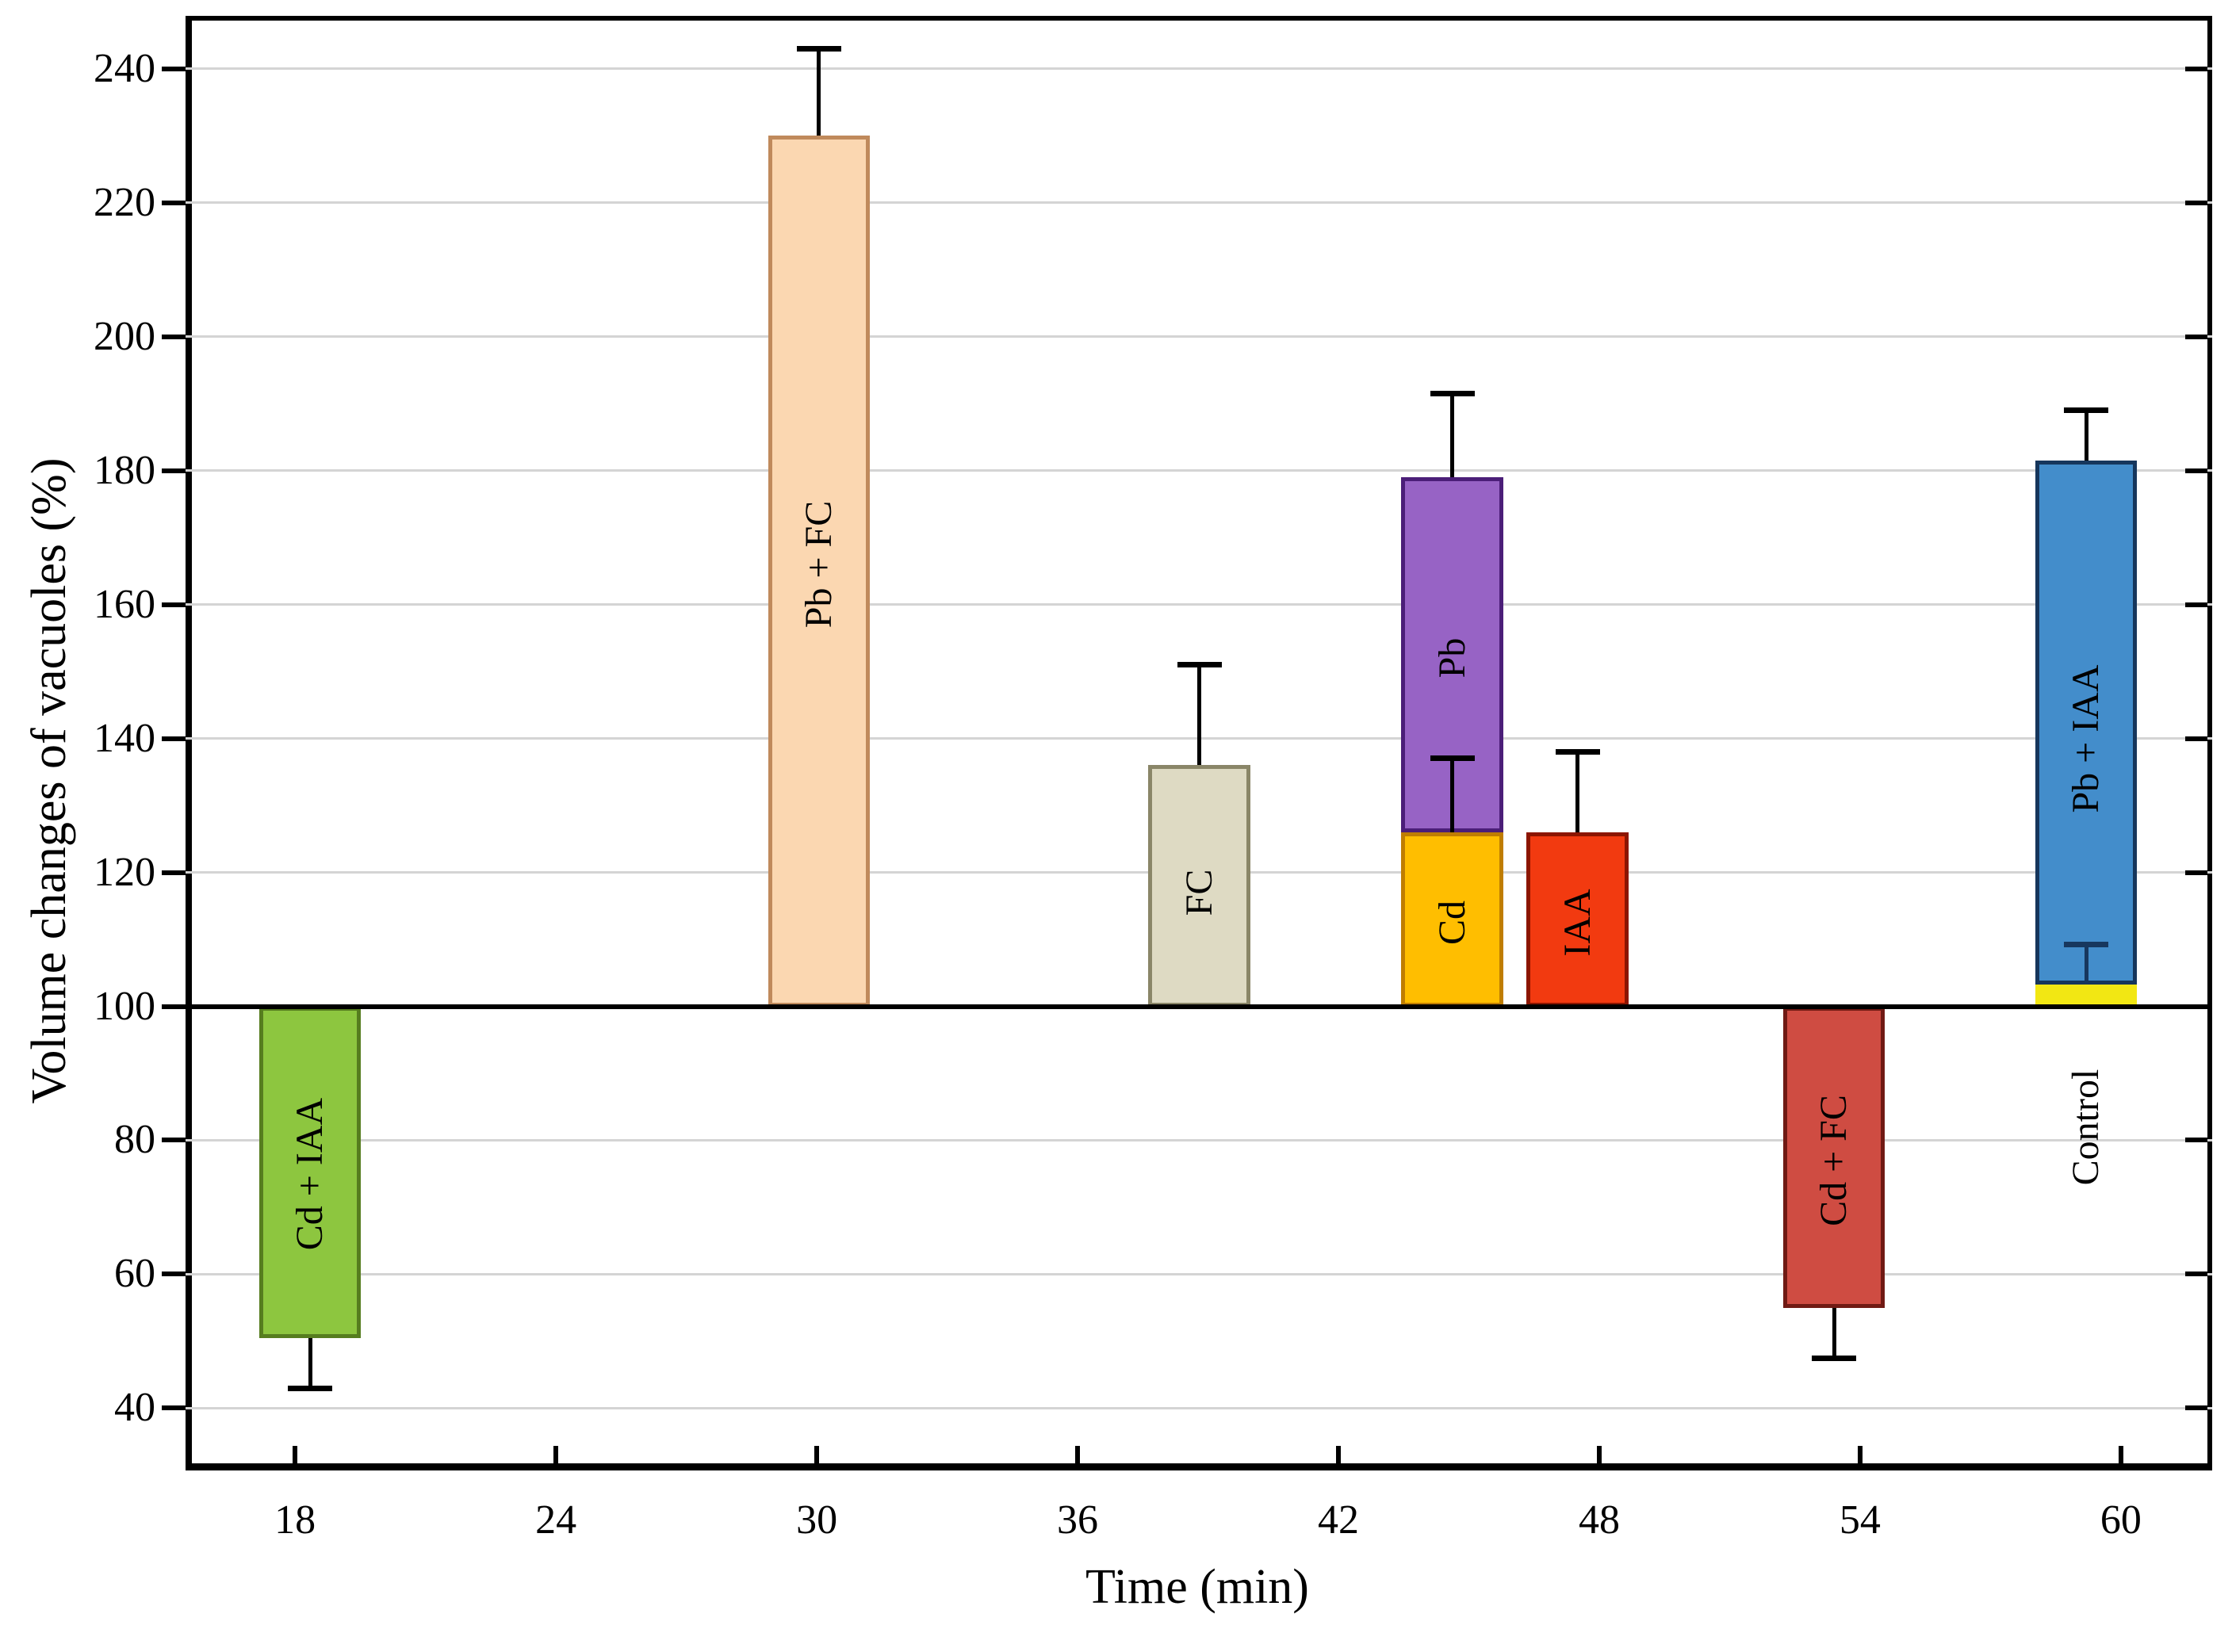 This screenshot has height=1652, width=2232. I want to click on bar-label-cd-+-iaa: Cd + IAA, so click(310, 1173).